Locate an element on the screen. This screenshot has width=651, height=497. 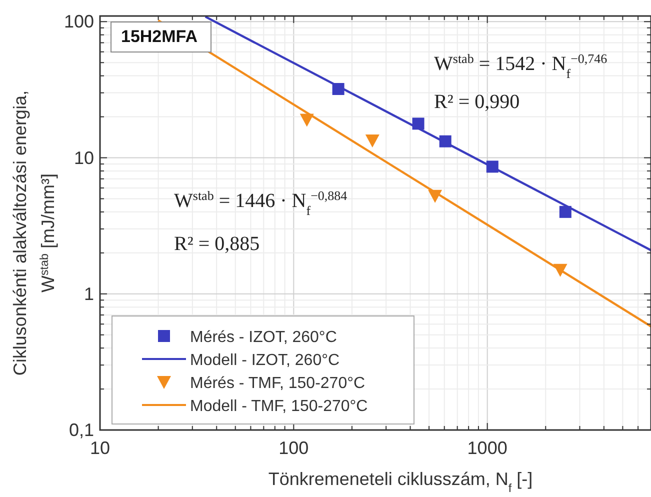
y-tick-label: 0,1 is located at coordinates (81, 430).